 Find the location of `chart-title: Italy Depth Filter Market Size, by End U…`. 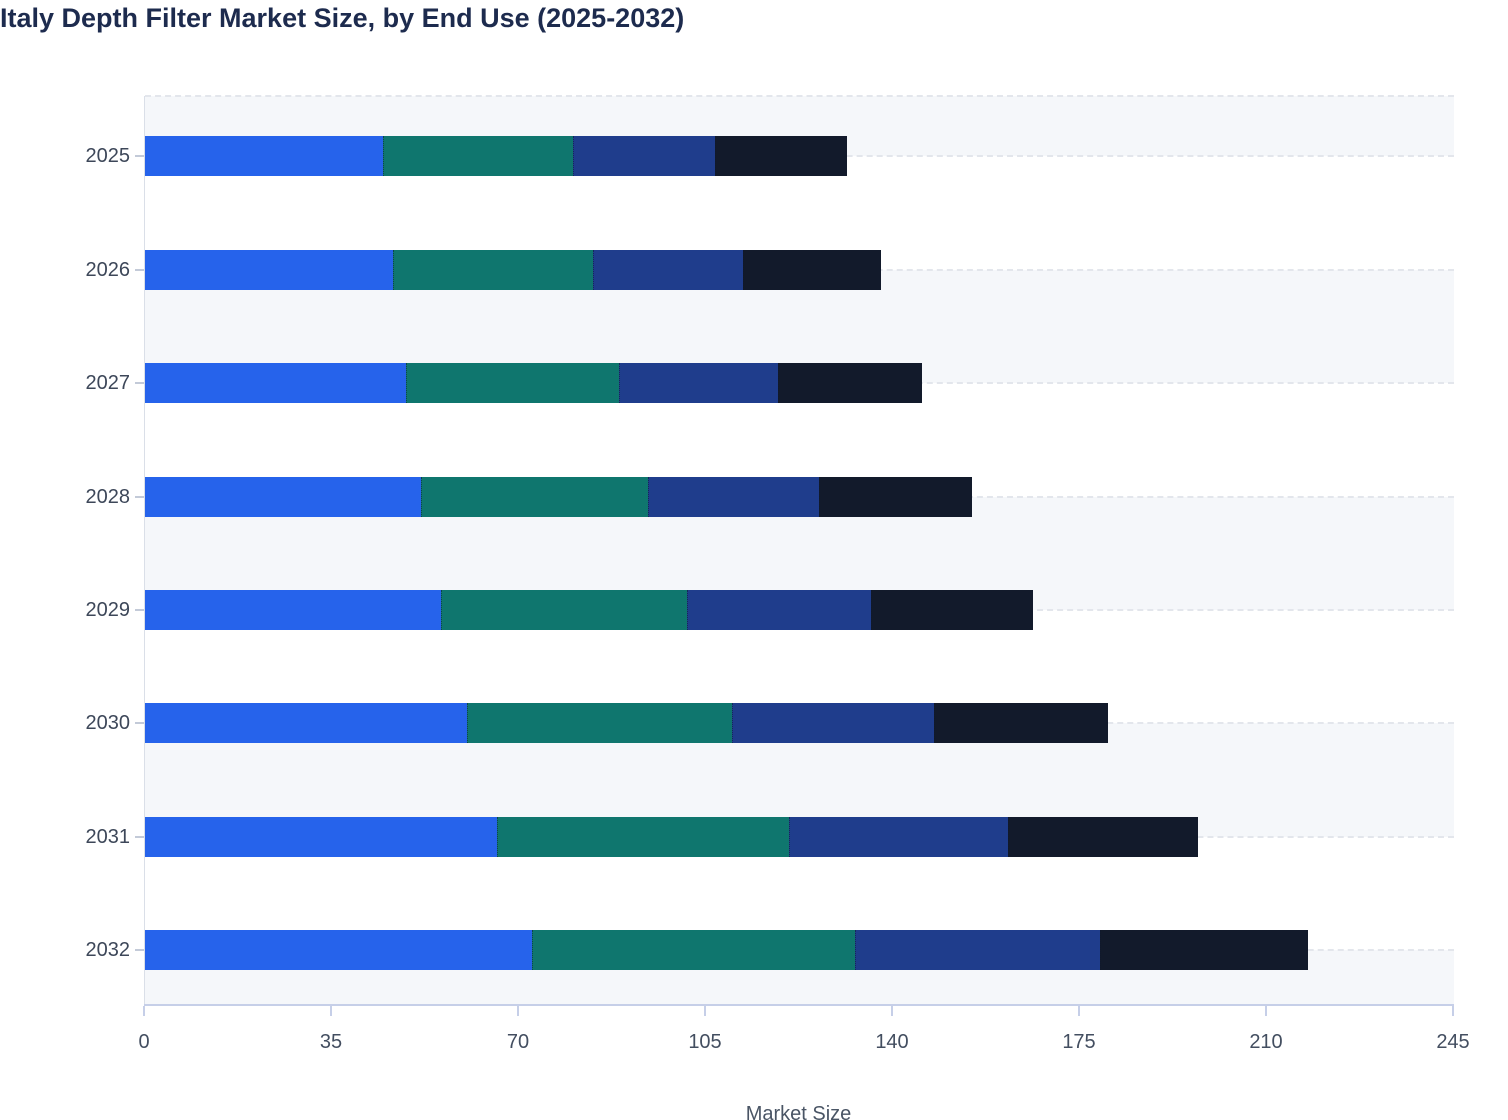

chart-title: Italy Depth Filter Market Size, by End U… is located at coordinates (342, 18).